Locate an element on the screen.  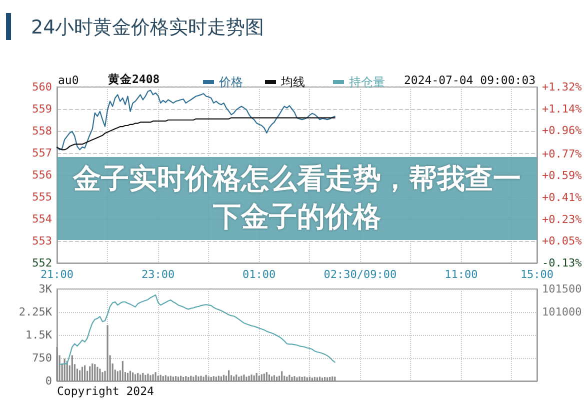
y-tick-label: 2.25K is located at coordinates (35, 312).